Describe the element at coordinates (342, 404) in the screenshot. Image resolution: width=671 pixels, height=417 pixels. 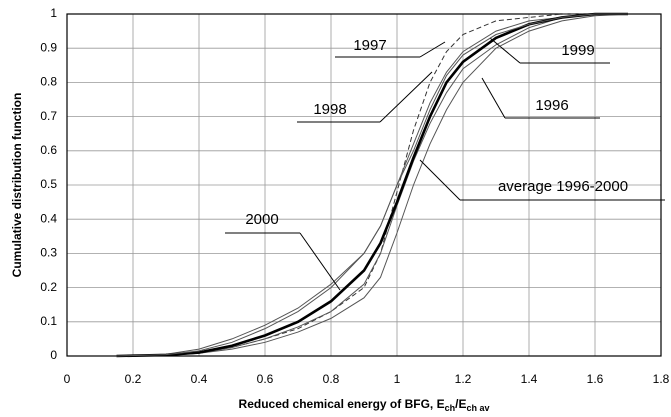
I see `x-label-part: Reduced chemical energy of BFG, E` at that location.